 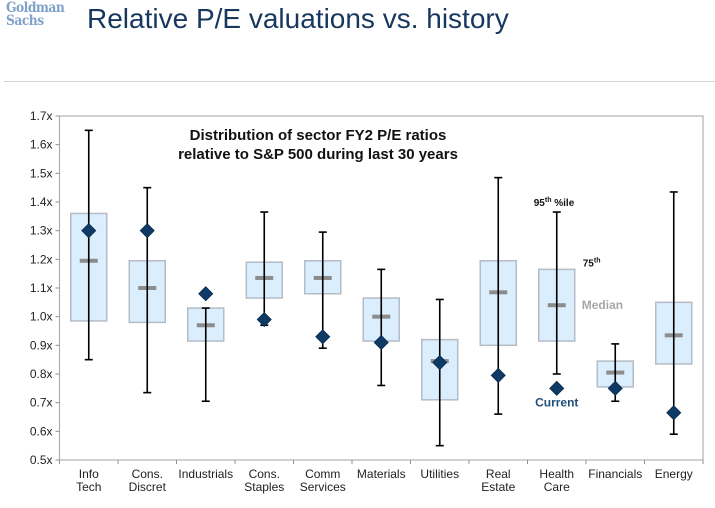 What do you see at coordinates (592, 263) in the screenshot?
I see `annotation-75th-percentile: 75th` at bounding box center [592, 263].